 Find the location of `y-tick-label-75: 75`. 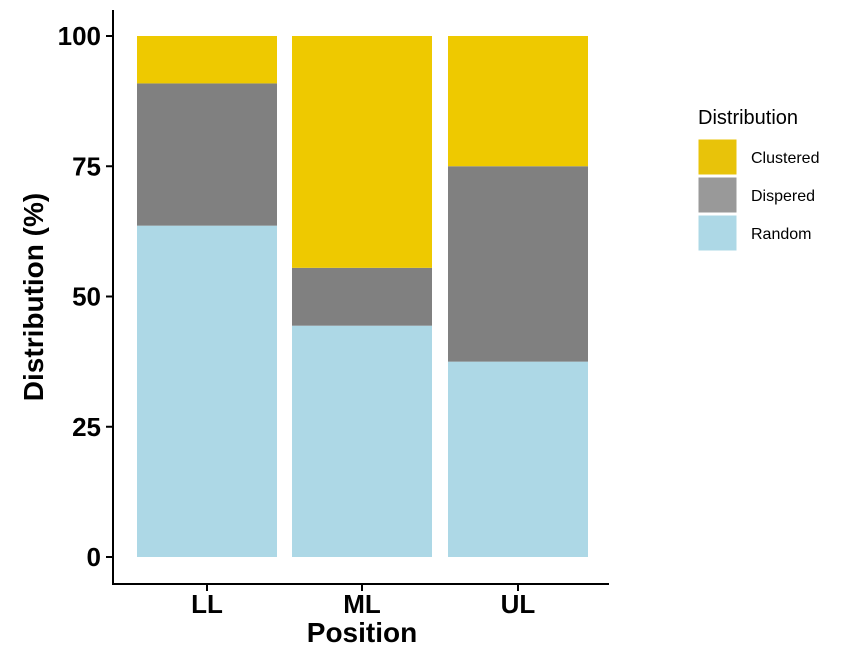

y-tick-label-75: 75 is located at coordinates (86, 166).